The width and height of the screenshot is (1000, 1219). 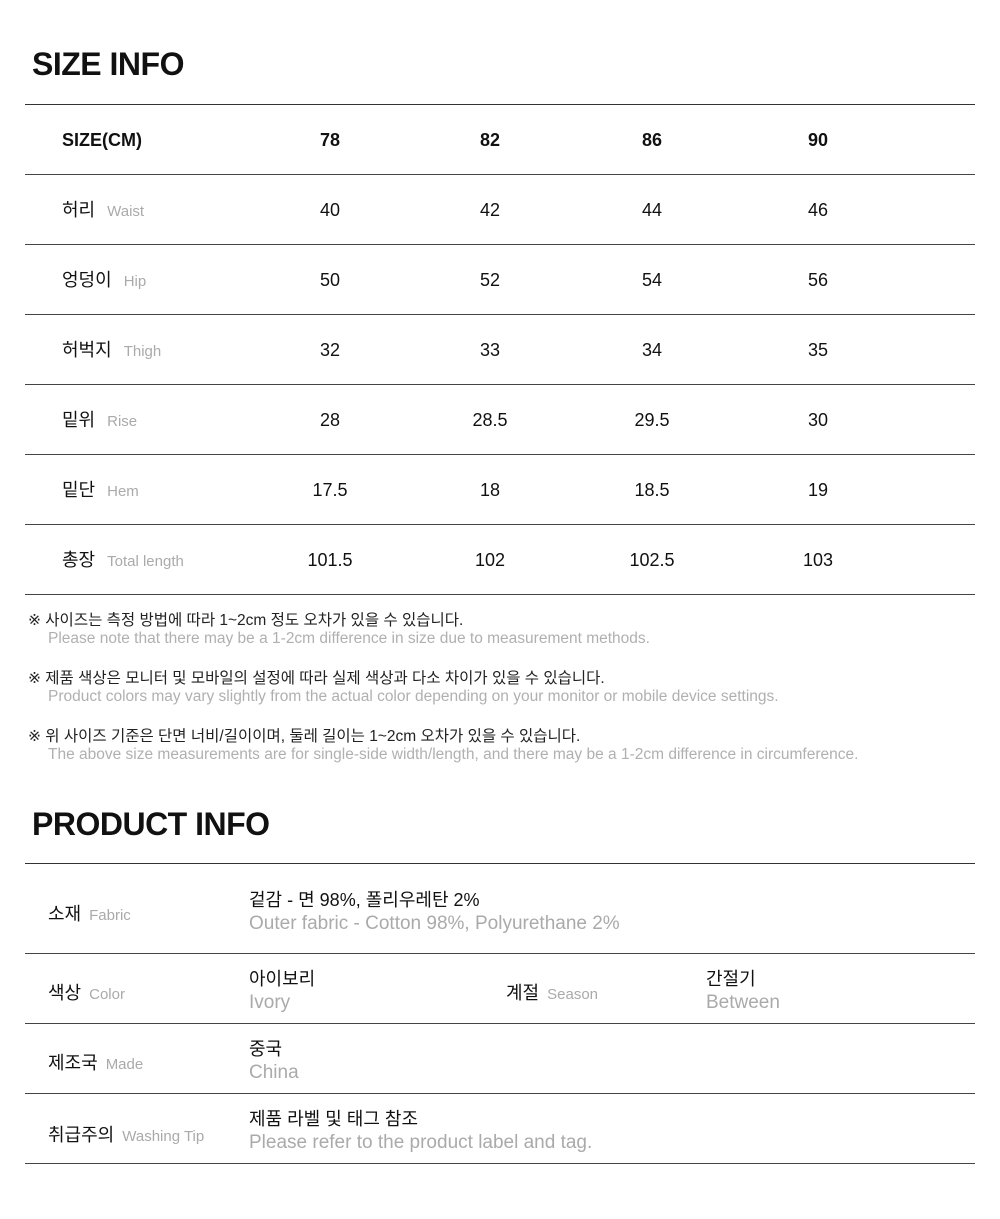 What do you see at coordinates (330, 350) in the screenshot?
I see `size-value: 32` at bounding box center [330, 350].